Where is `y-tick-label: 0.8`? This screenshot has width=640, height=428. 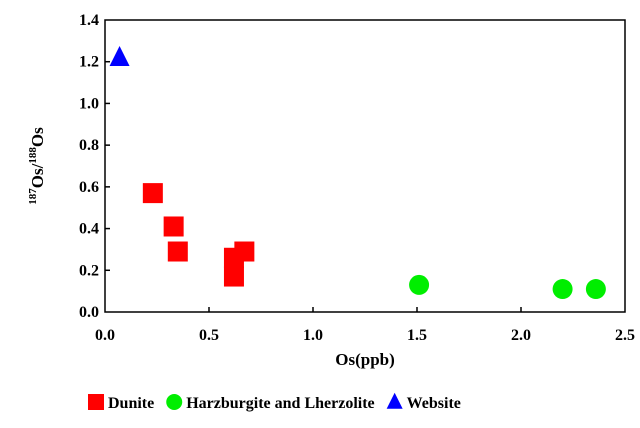
y-tick-label: 0.8 is located at coordinates (89, 145).